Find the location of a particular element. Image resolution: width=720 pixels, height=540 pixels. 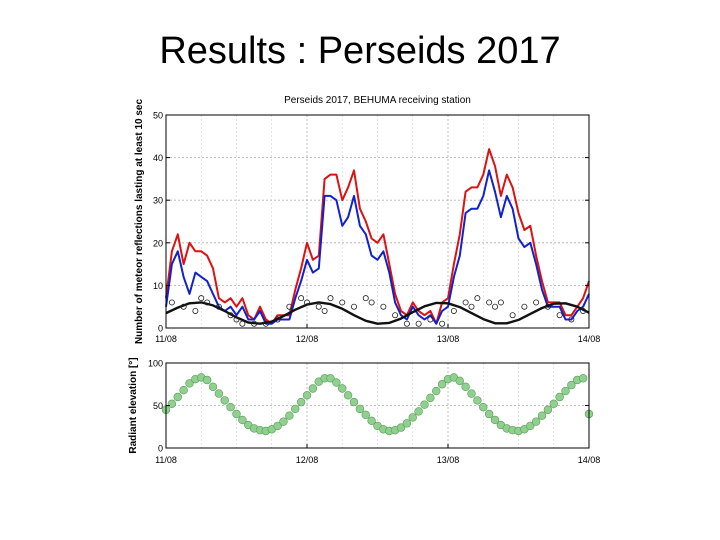

series-model is located at coordinates (377, 313).